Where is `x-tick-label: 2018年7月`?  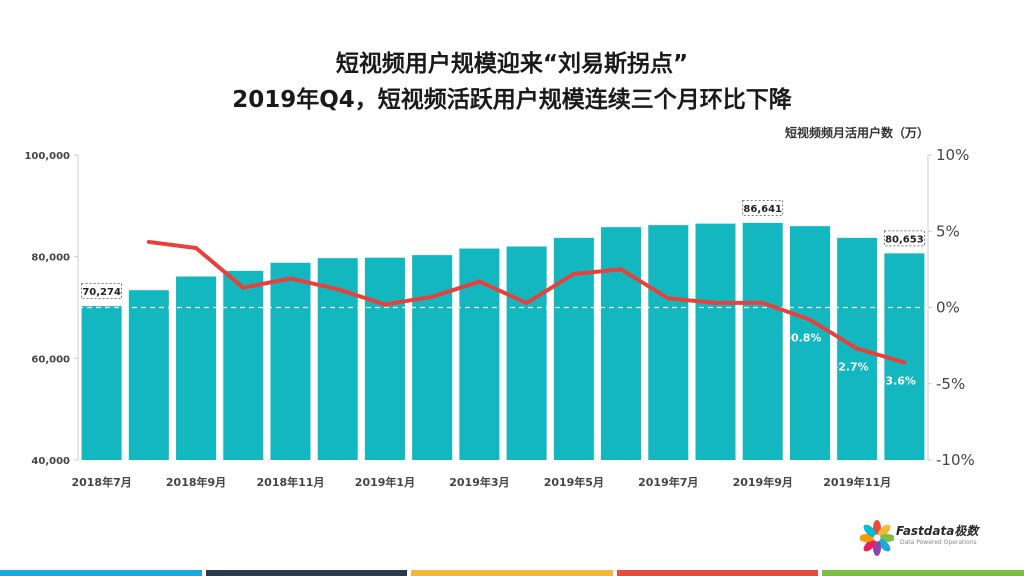
x-tick-label: 2018年7月 is located at coordinates (101, 482).